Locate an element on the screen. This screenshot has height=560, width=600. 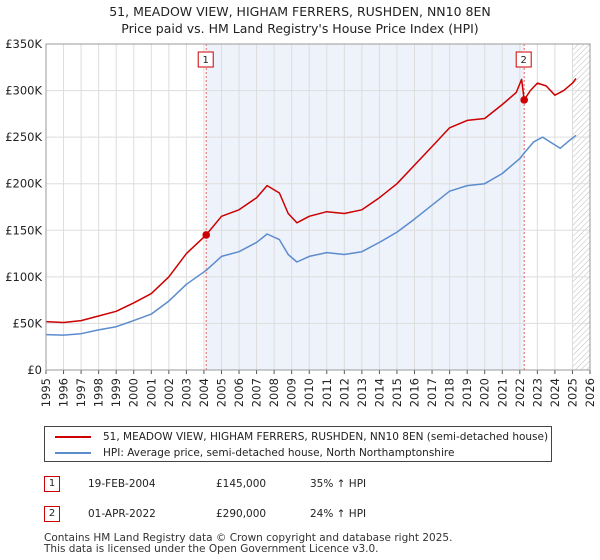
x-tick-label: 2000 is located at coordinates (134, 392).